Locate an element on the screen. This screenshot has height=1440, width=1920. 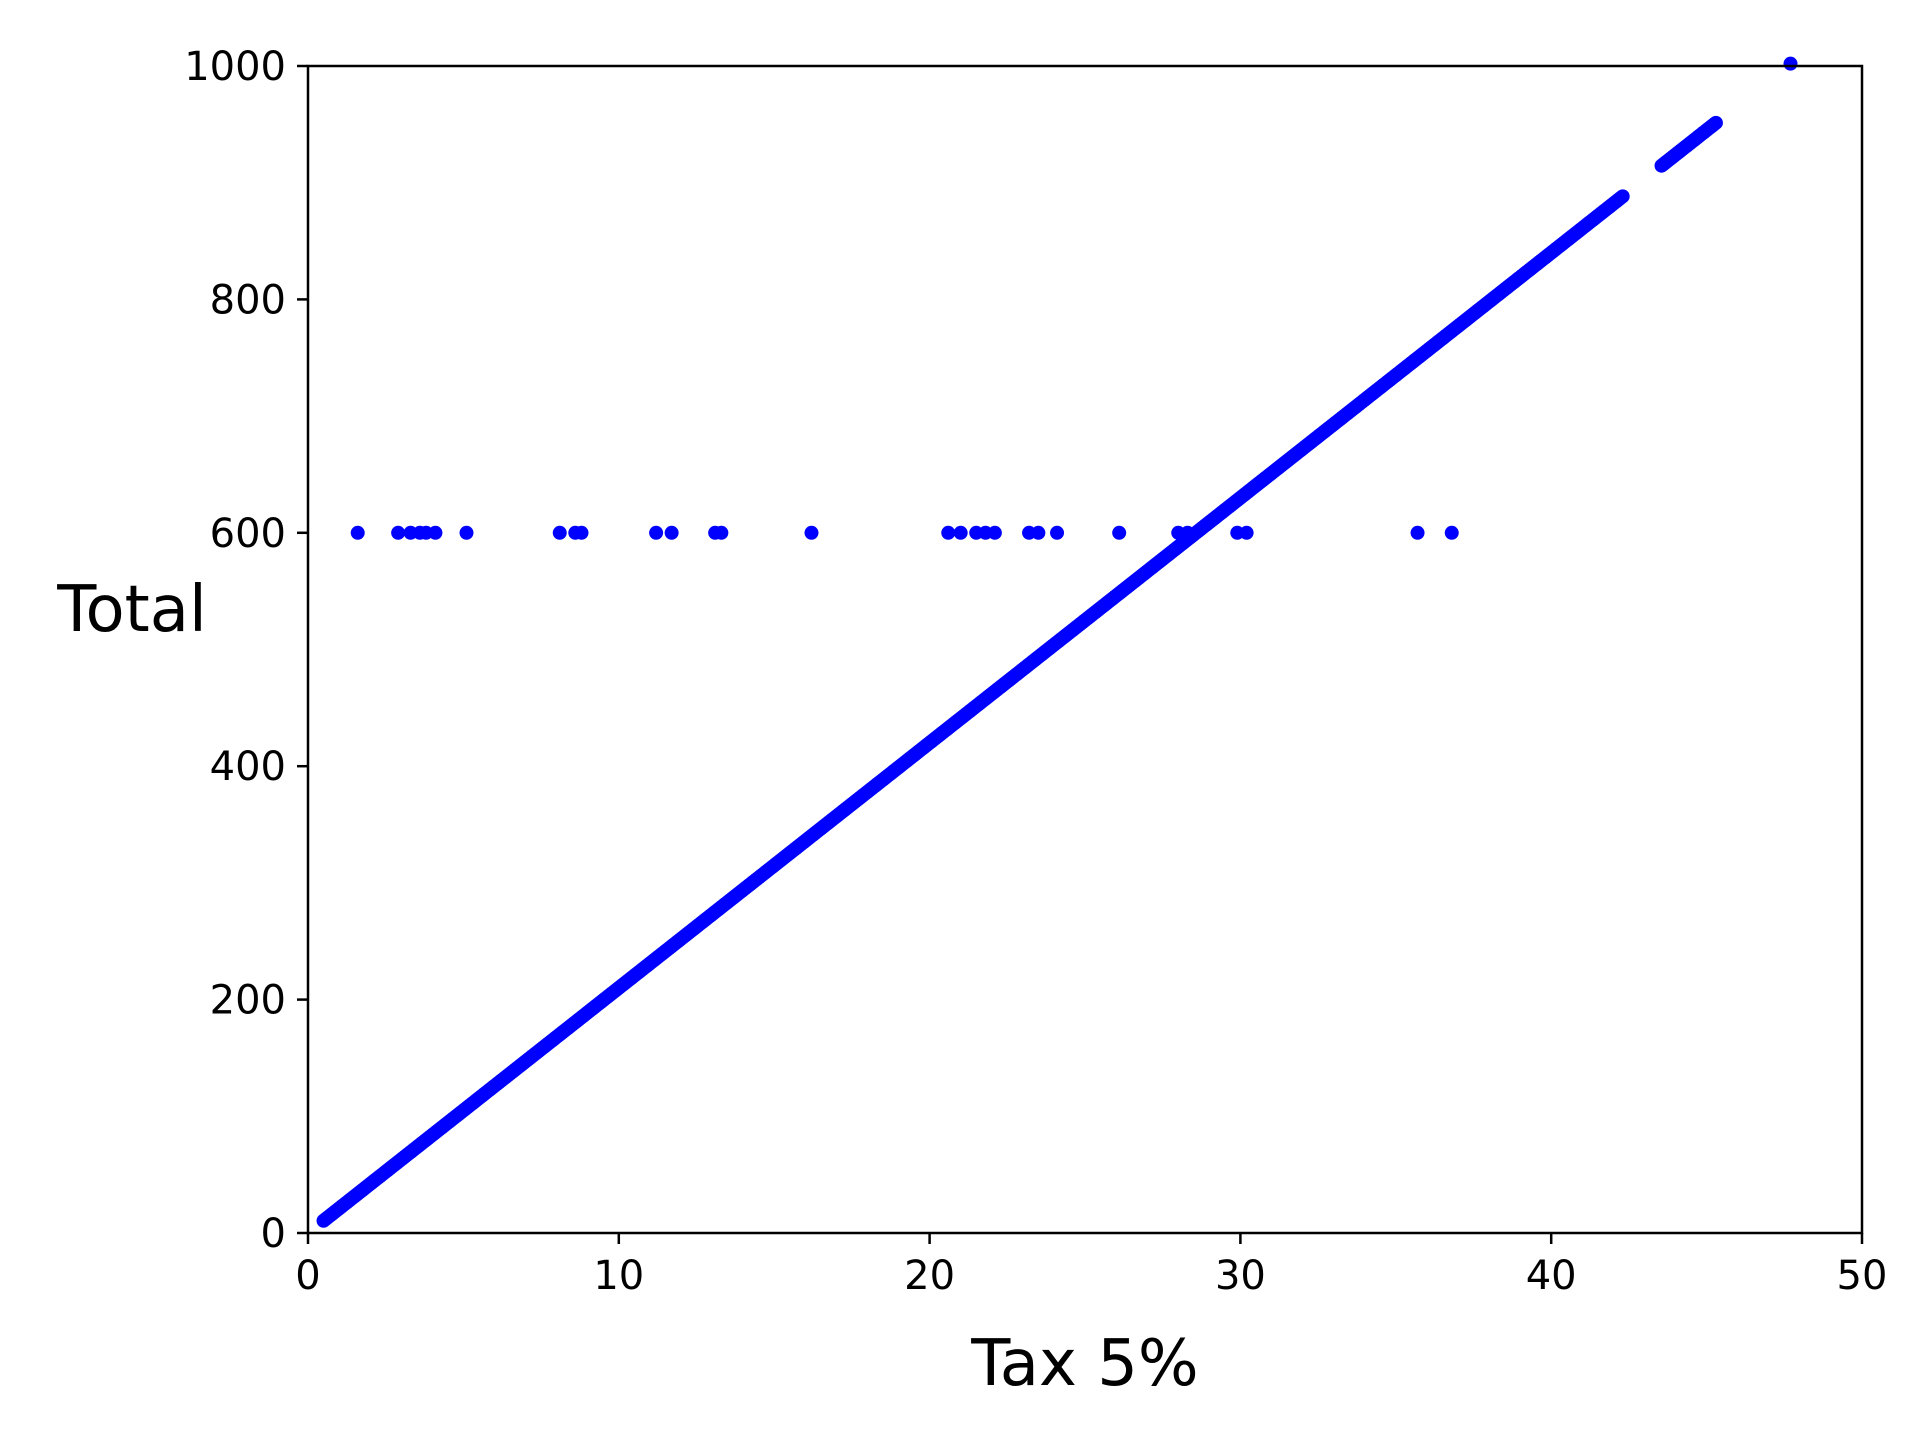
x-axis-label: Tax 5% is located at coordinates (1084, 1364).